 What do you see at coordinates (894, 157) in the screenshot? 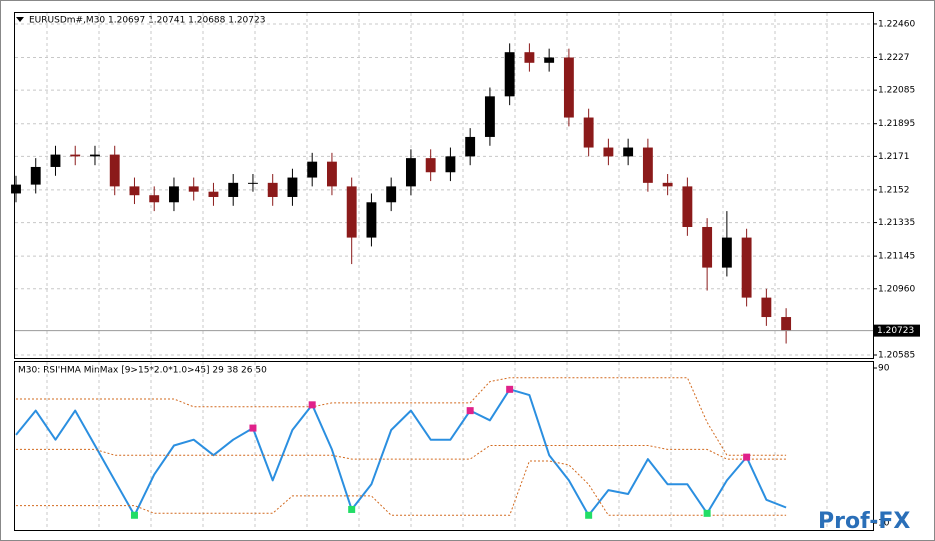
I see `y-tick-label: 1.2171` at bounding box center [894, 157].